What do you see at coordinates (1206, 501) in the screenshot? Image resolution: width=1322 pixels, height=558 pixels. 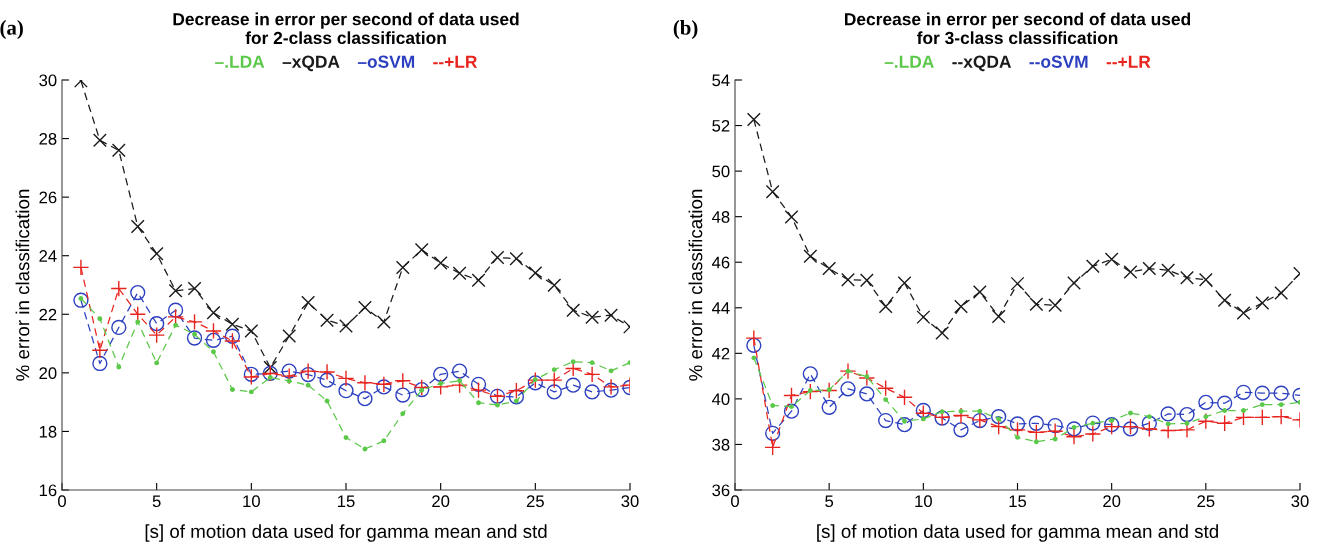 I see `x-tick-label: 25` at bounding box center [1206, 501].